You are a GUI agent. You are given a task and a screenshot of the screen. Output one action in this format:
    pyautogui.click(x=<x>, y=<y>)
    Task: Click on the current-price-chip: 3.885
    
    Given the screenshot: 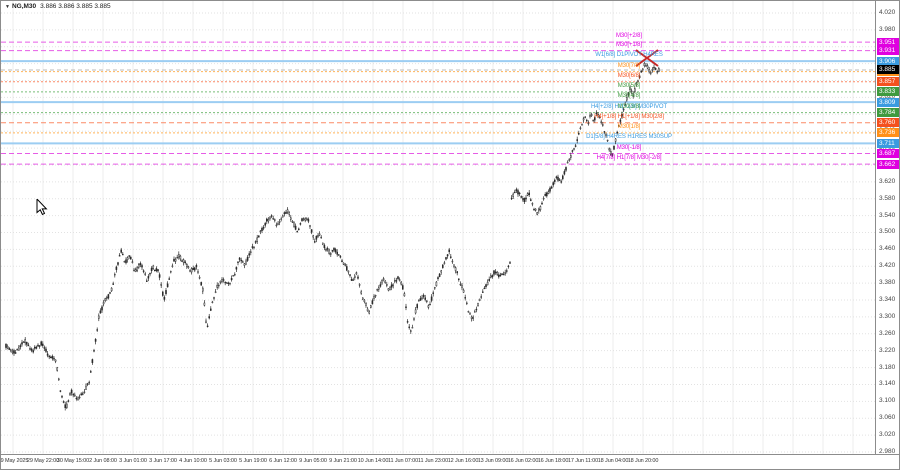 What is the action you would take?
    pyautogui.click(x=888, y=70)
    